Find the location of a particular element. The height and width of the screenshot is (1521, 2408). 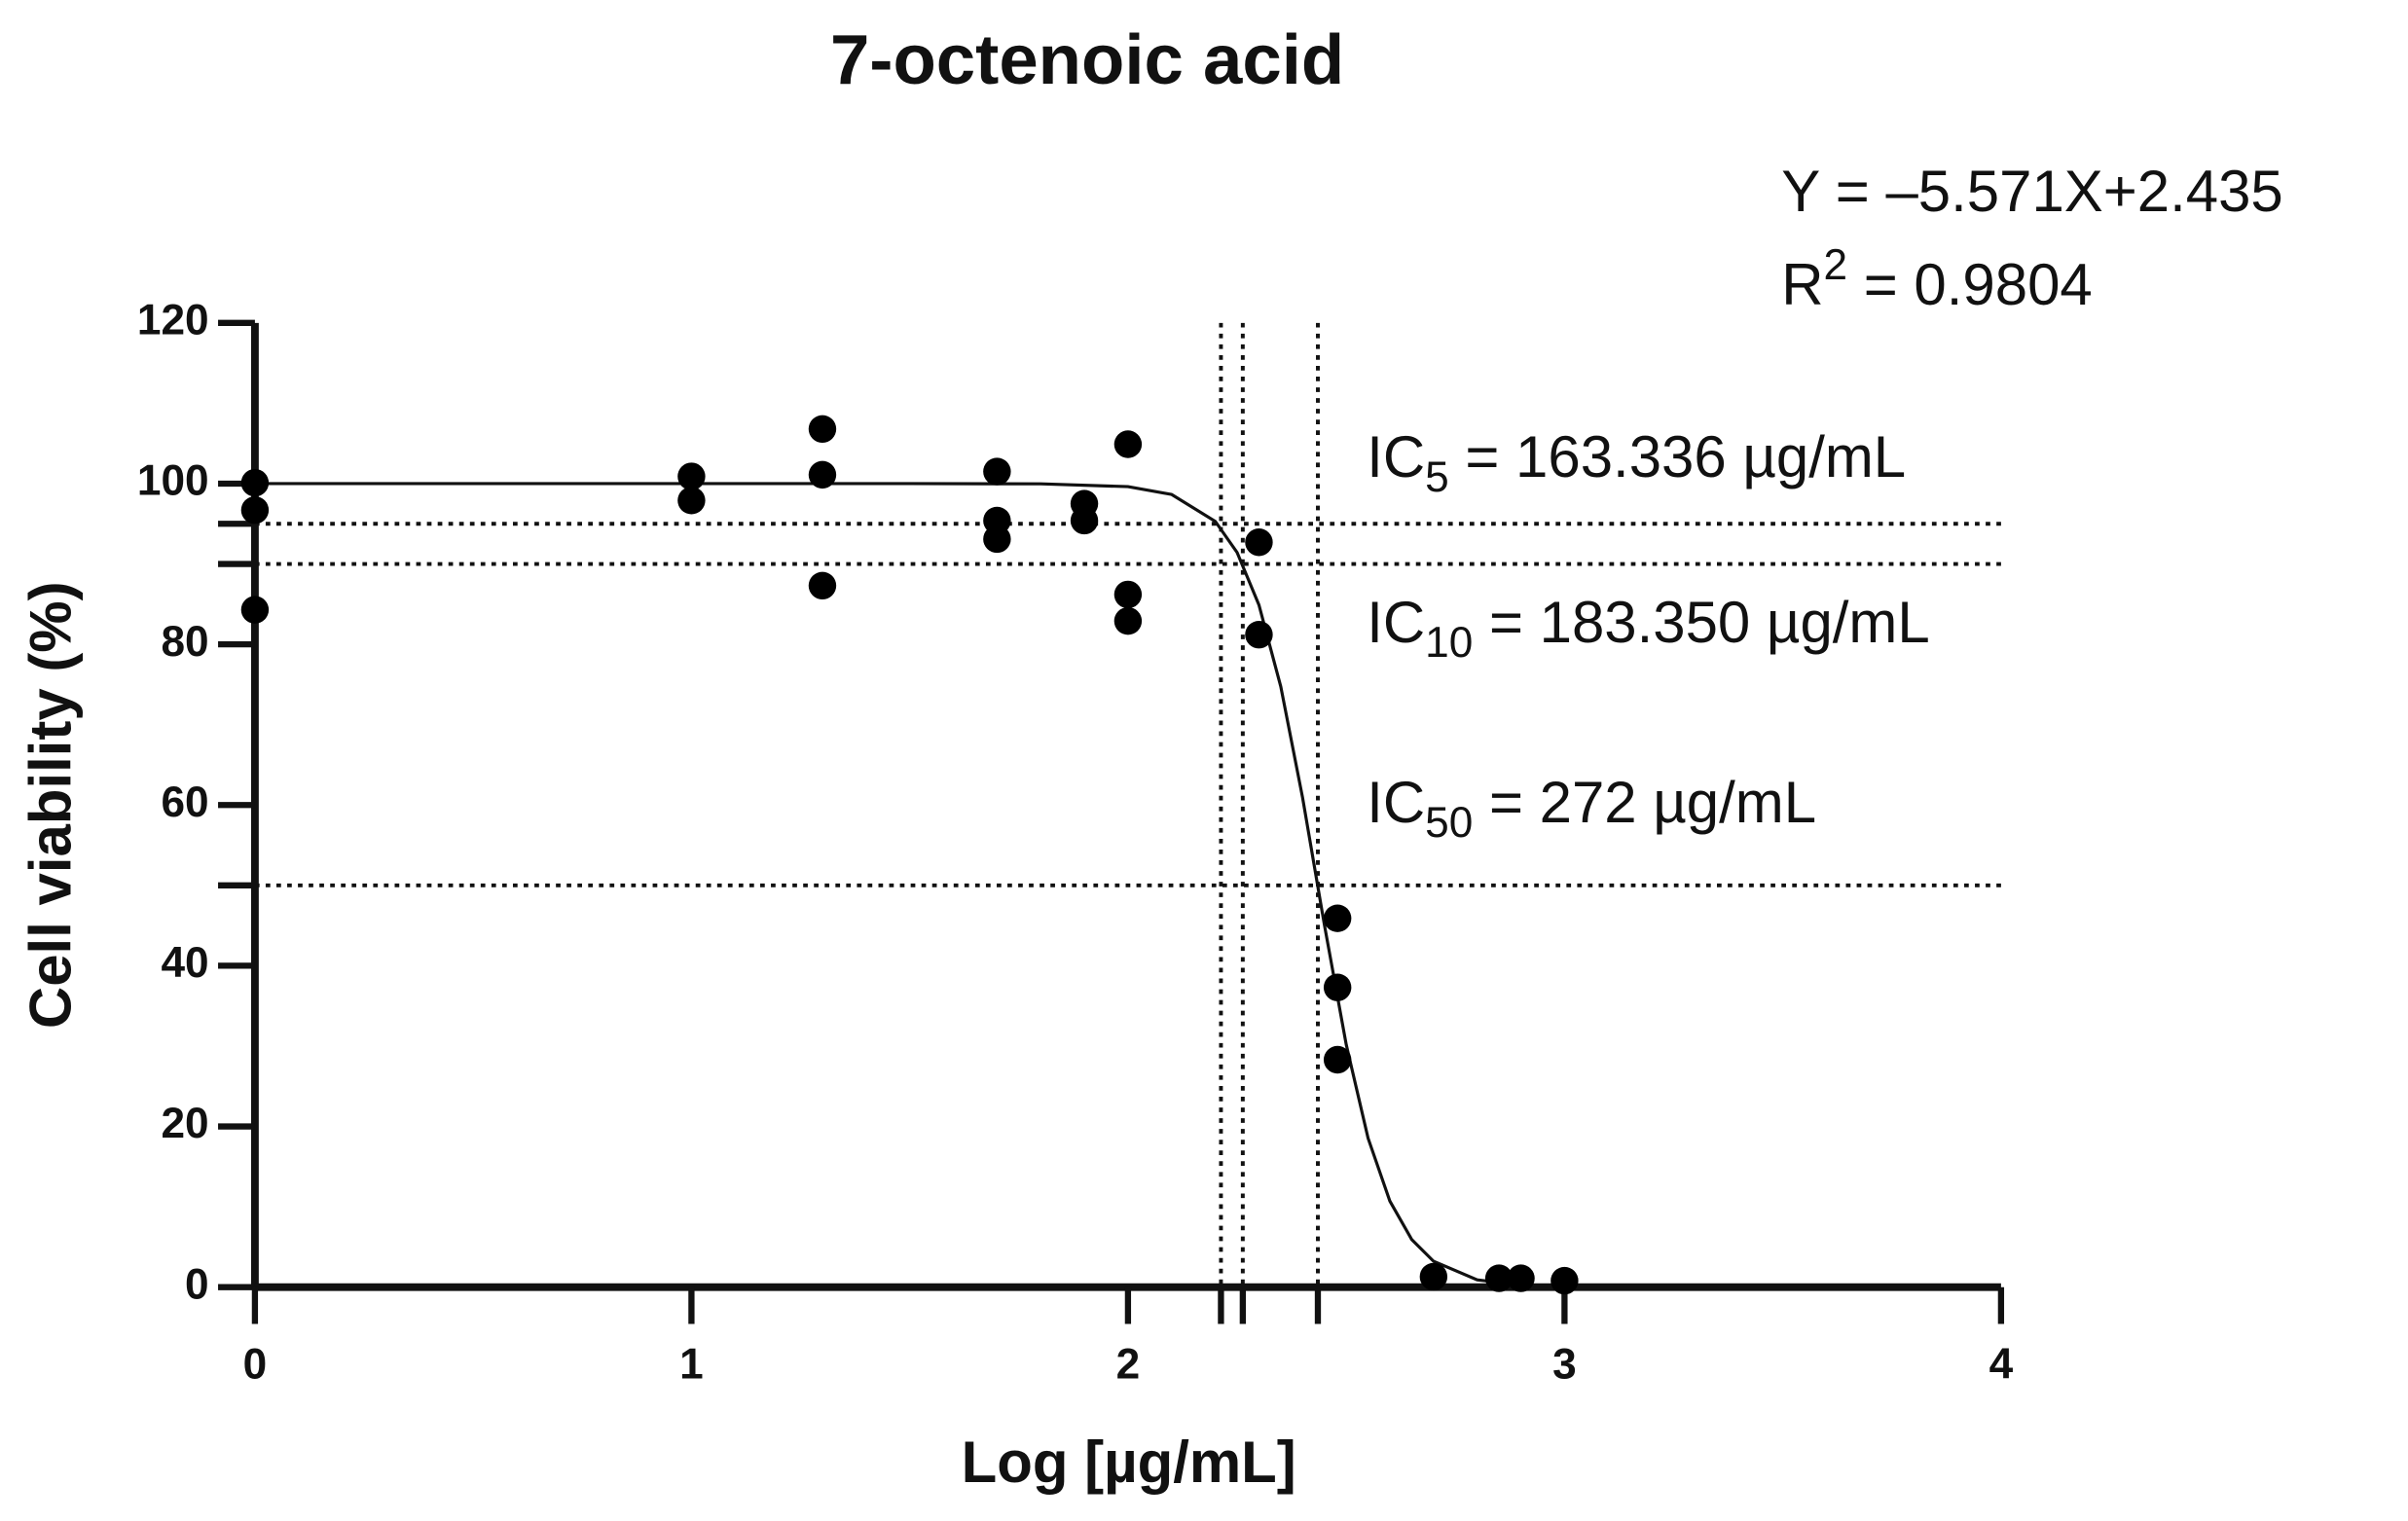

x-axis-label: Log [µg/mL] is located at coordinates (1129, 1462).